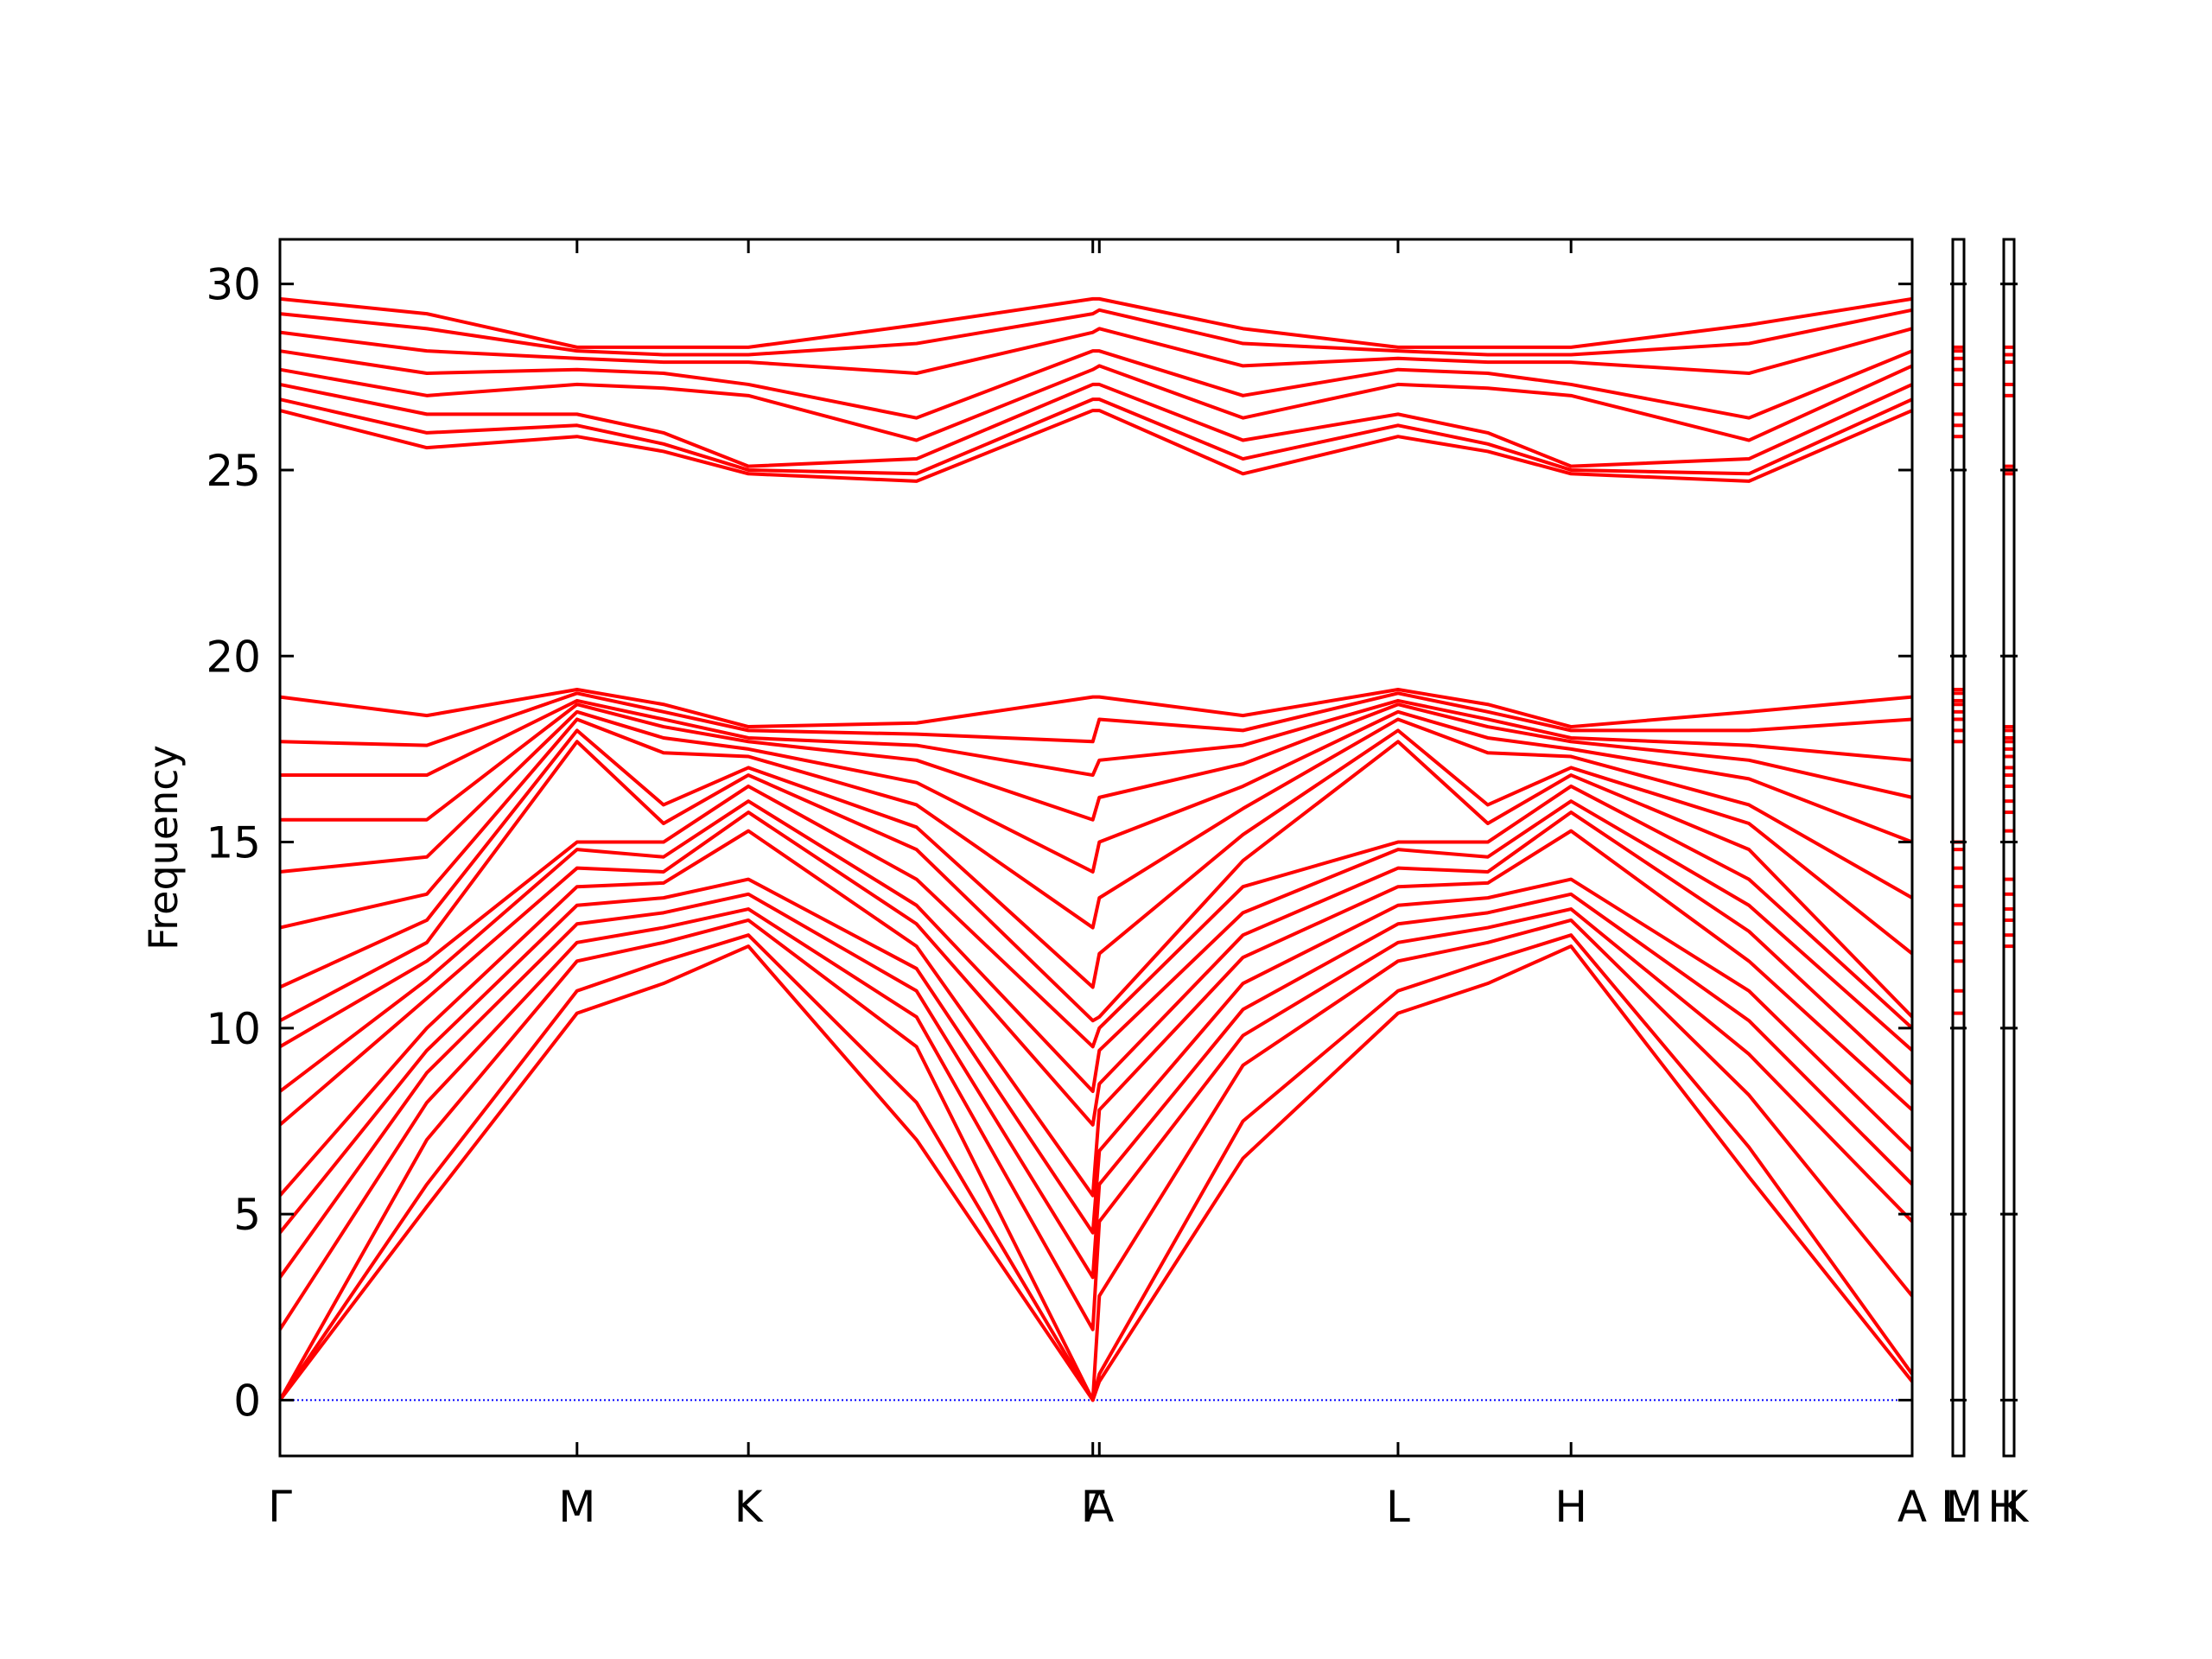 This screenshot has height=1659, width=2212. What do you see at coordinates (233, 657) in the screenshot?
I see `y-tick-label: 20` at bounding box center [233, 657].